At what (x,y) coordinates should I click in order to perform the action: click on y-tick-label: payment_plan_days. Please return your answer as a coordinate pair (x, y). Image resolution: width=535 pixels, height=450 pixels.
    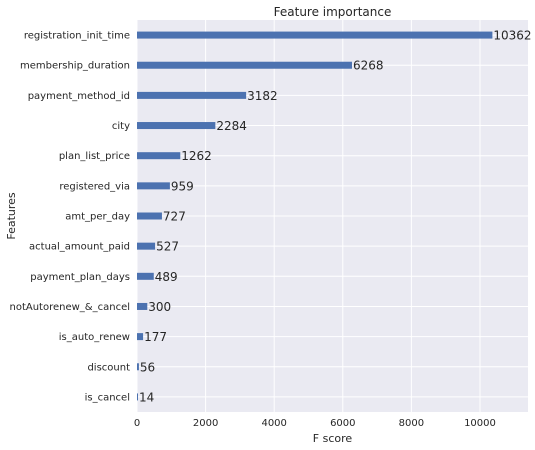
    Looking at the image, I should click on (80, 277).